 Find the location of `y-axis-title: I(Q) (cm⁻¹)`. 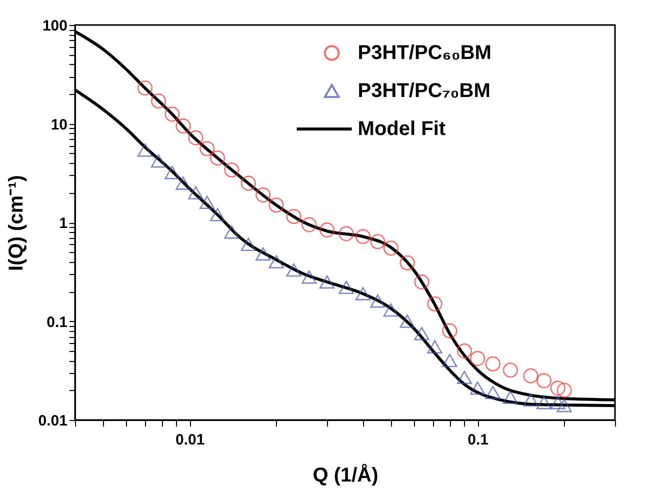

y-axis-title: I(Q) (cm⁻¹) is located at coordinates (16, 223).